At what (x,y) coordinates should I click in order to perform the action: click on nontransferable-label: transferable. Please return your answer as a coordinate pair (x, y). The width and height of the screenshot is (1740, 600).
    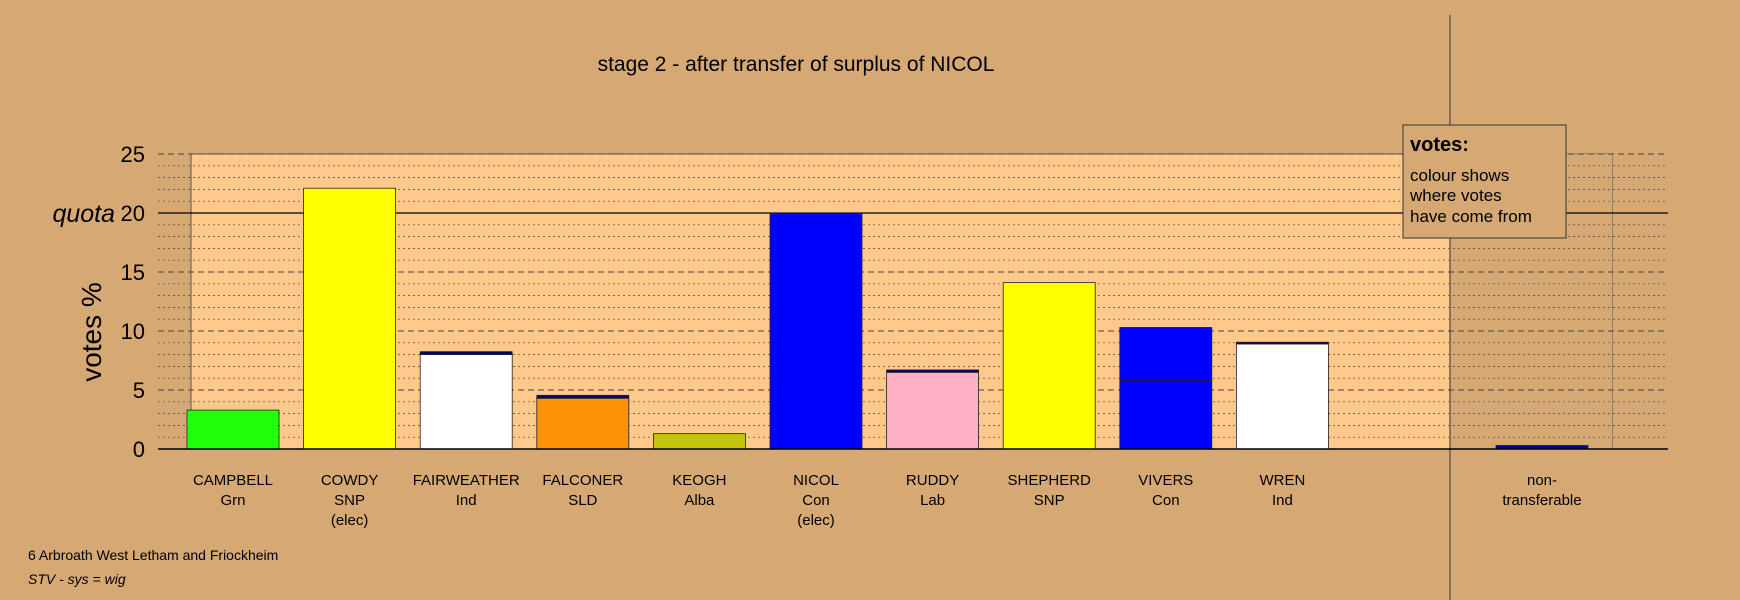
    Looking at the image, I should click on (1541, 500).